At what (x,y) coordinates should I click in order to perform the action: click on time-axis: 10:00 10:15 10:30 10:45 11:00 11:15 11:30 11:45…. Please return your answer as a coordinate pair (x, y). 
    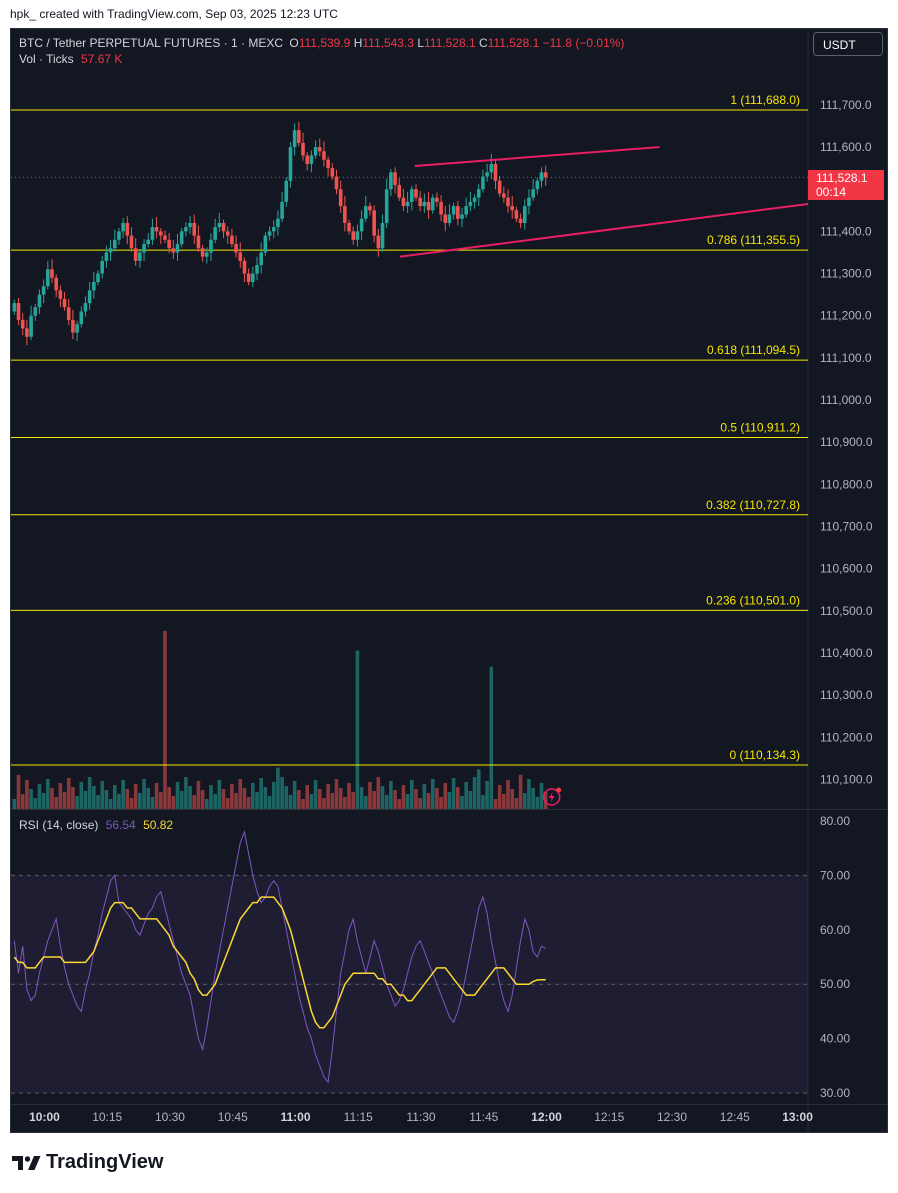
    Looking at the image, I should click on (421, 1117).